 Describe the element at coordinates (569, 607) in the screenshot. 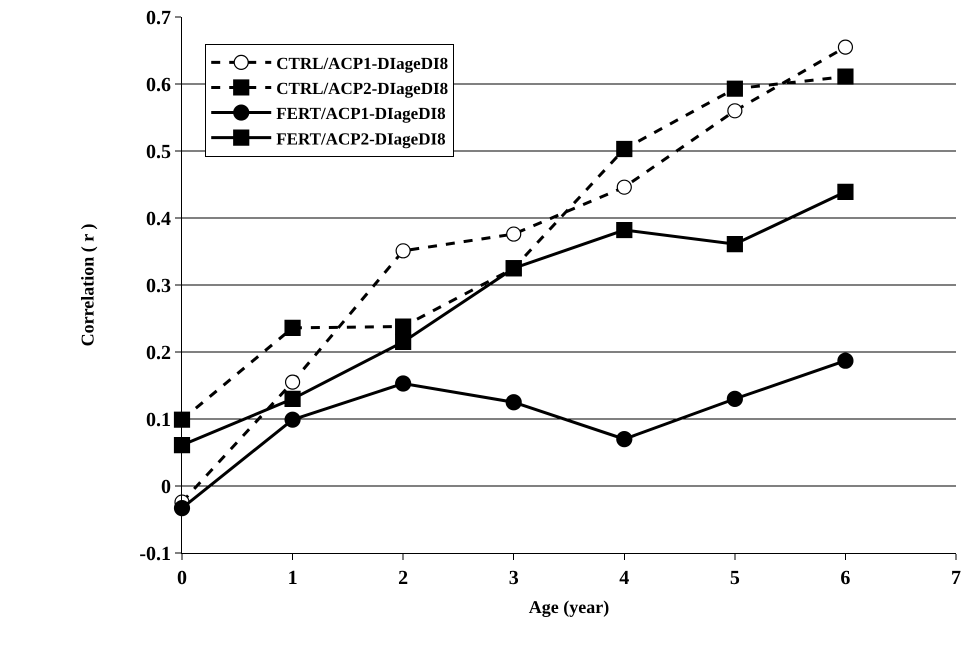

I see `x-axis-title: Age (year)` at that location.